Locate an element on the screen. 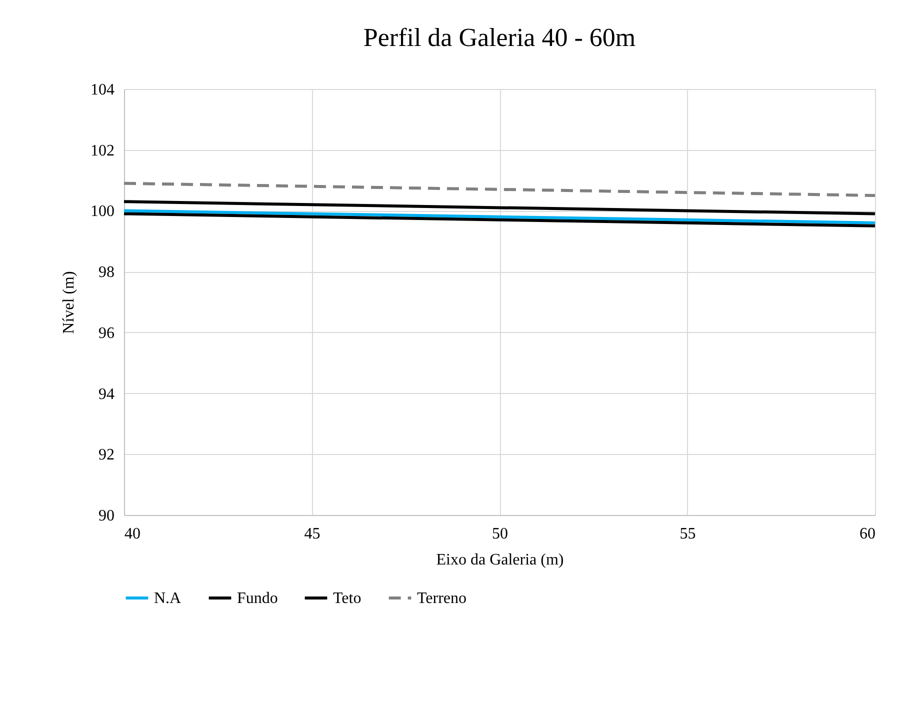  chart-title: Perfil da Galeria 40 - 60m is located at coordinates (499, 37).